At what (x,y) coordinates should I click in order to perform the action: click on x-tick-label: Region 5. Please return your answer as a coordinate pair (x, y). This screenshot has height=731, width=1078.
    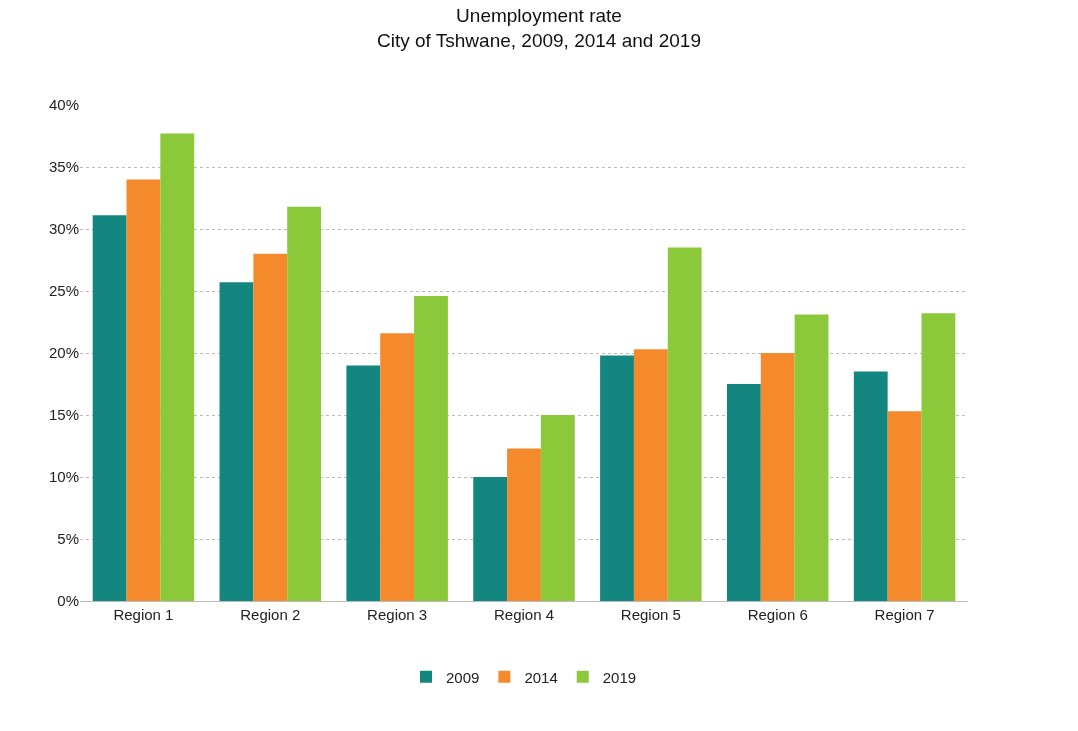
    Looking at the image, I should click on (650, 614).